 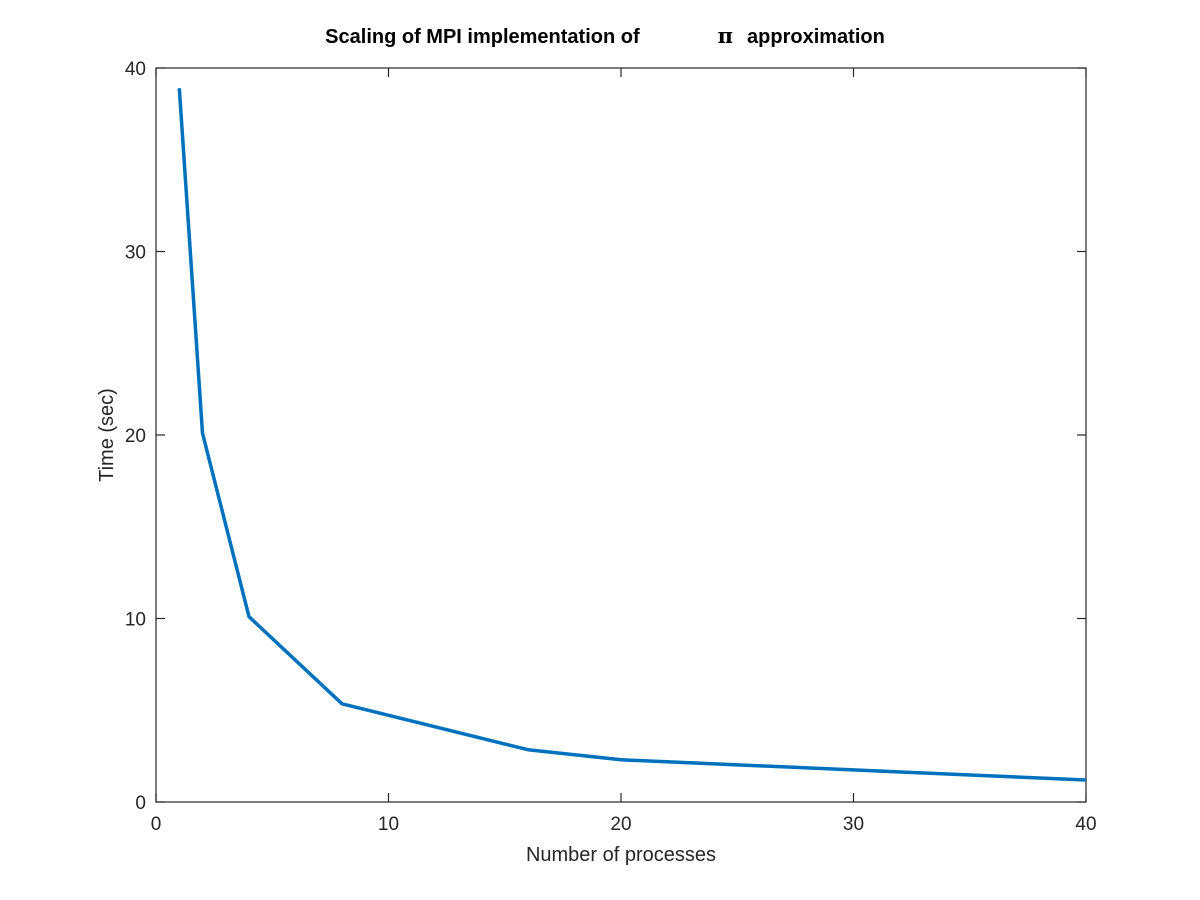 What do you see at coordinates (156, 824) in the screenshot?
I see `x-tick-label: 0` at bounding box center [156, 824].